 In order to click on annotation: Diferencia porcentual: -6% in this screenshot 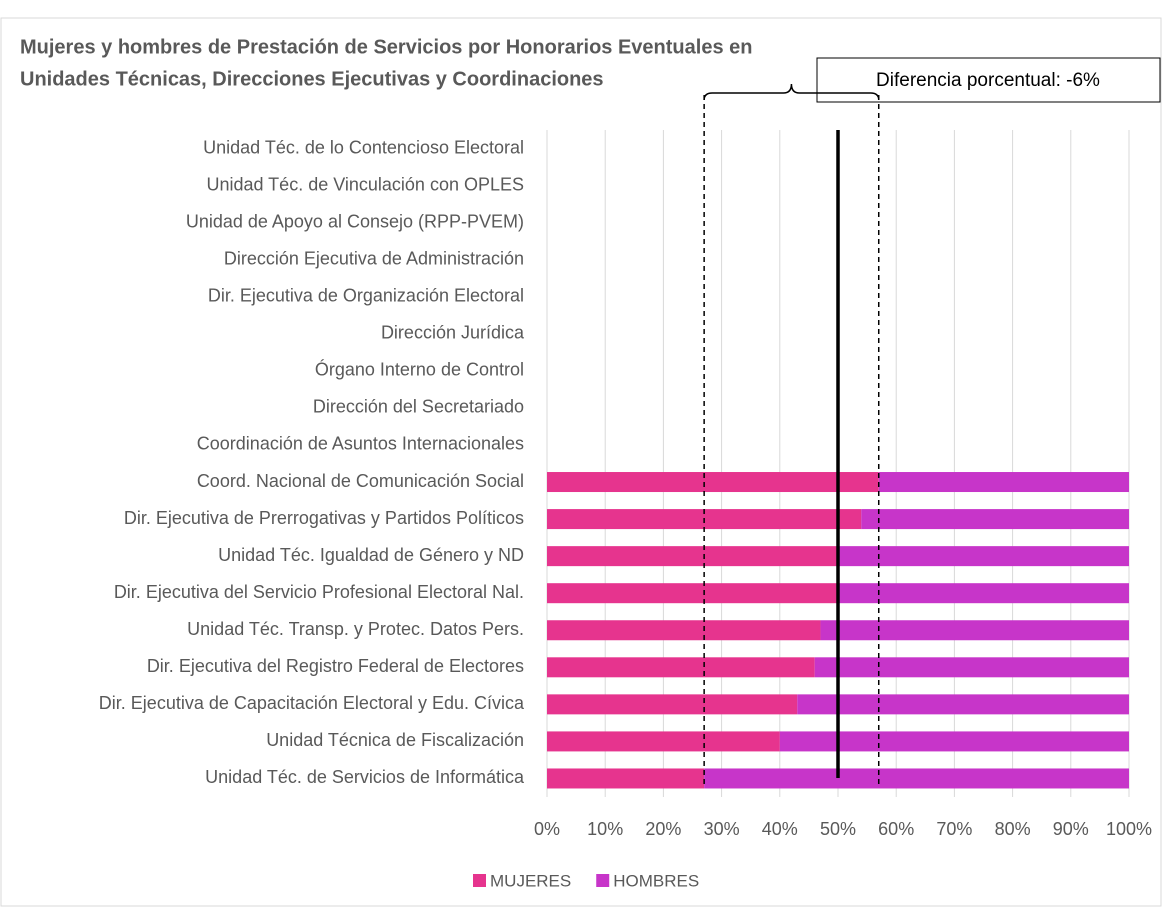, I will do `click(988, 80)`.